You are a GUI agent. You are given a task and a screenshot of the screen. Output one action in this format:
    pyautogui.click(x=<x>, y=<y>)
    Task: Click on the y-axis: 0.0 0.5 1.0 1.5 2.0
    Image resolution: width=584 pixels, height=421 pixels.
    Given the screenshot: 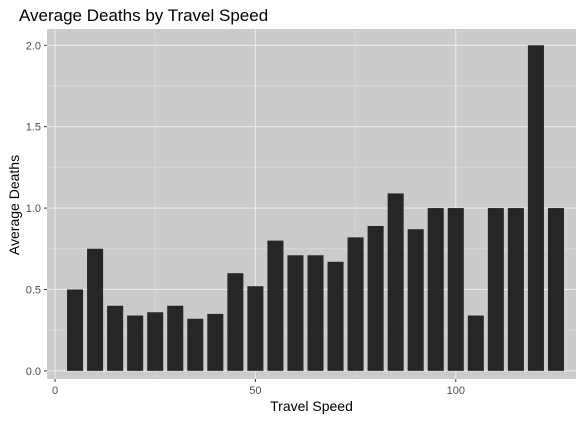 What is the action you would take?
    pyautogui.click(x=36, y=209)
    